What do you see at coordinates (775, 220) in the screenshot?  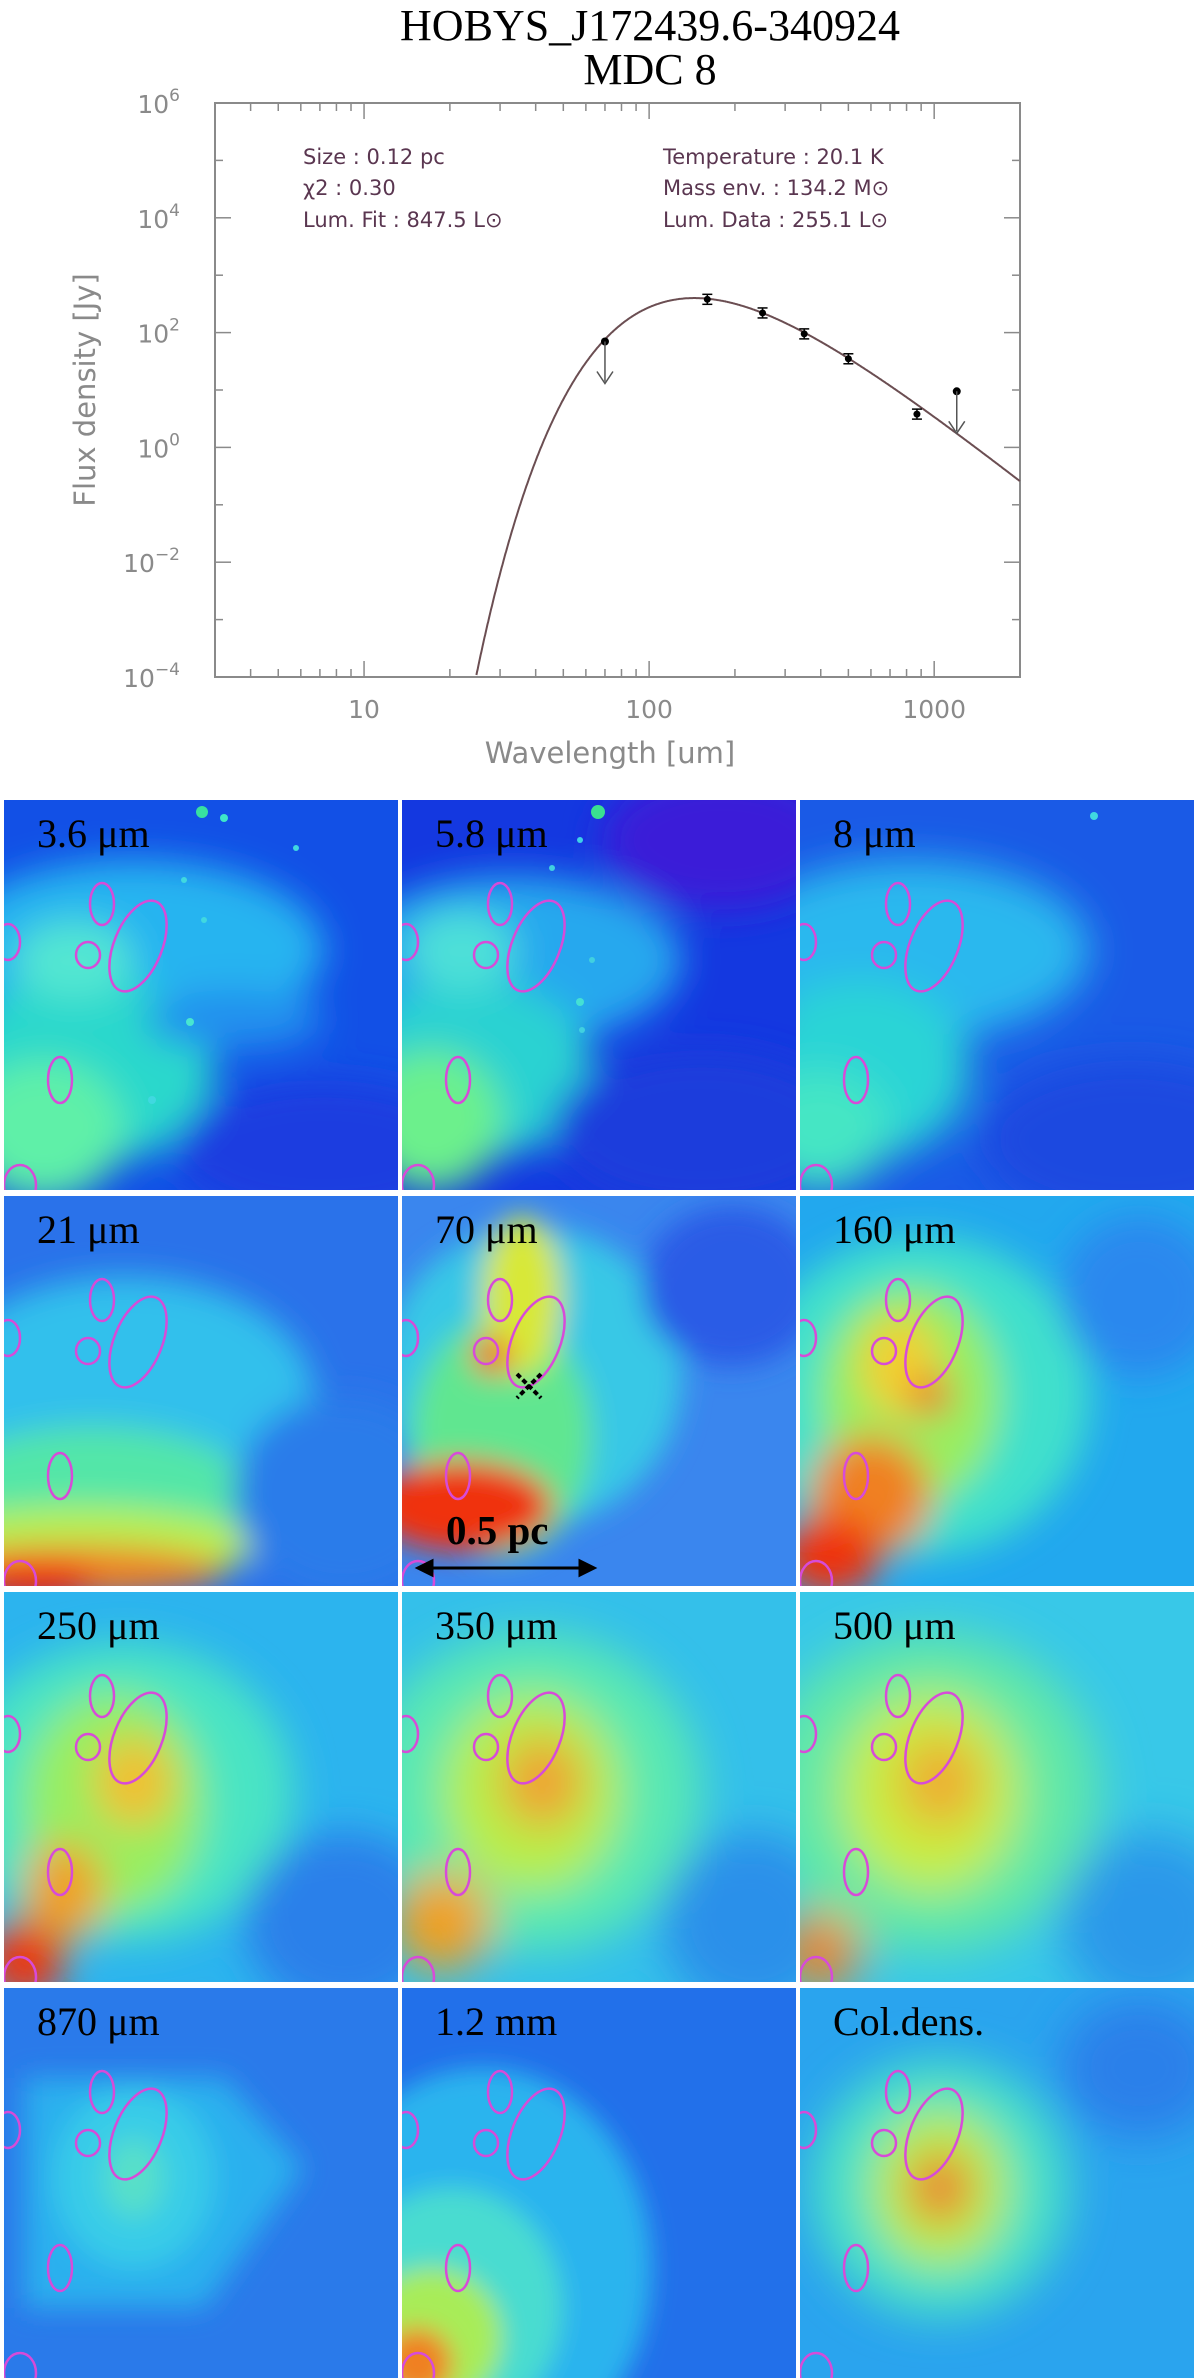 I see `annotation-lum-data: Lum. Data : 255.1 L⊙` at bounding box center [775, 220].